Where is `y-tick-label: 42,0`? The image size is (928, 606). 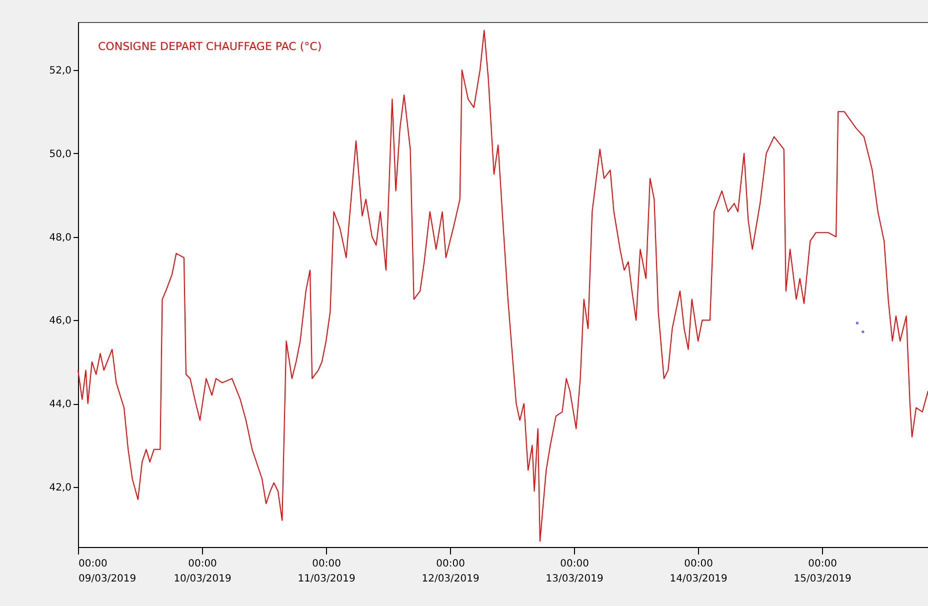 y-tick-label: 42,0 is located at coordinates (60, 488).